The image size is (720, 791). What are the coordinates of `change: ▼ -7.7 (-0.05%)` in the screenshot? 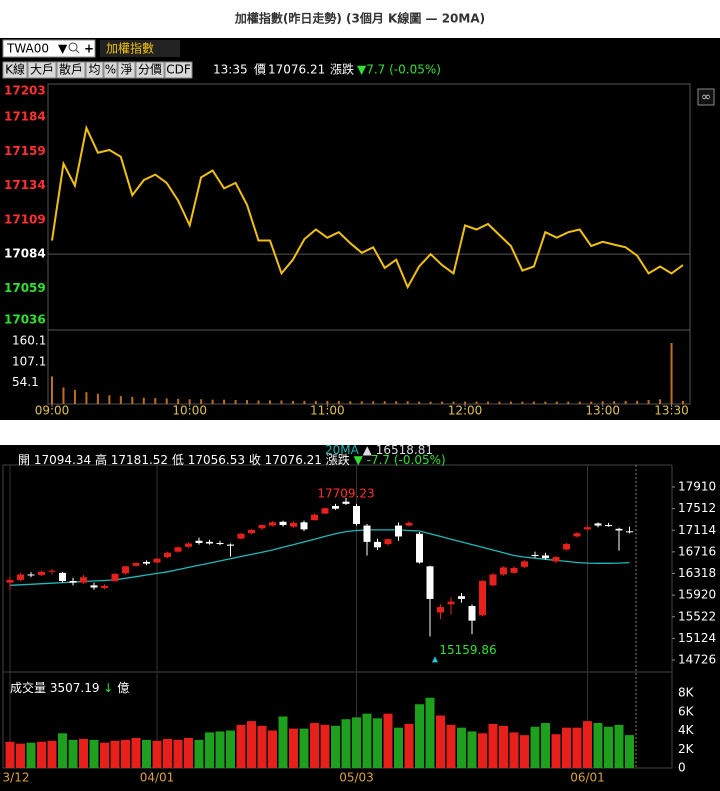 It's located at (400, 460).